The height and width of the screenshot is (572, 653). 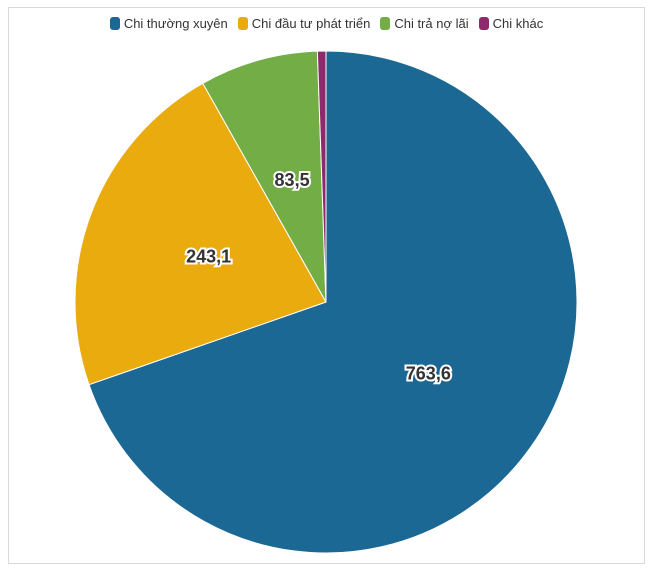 I want to click on legend-label: Chi thường xuyên, so click(x=175, y=23).